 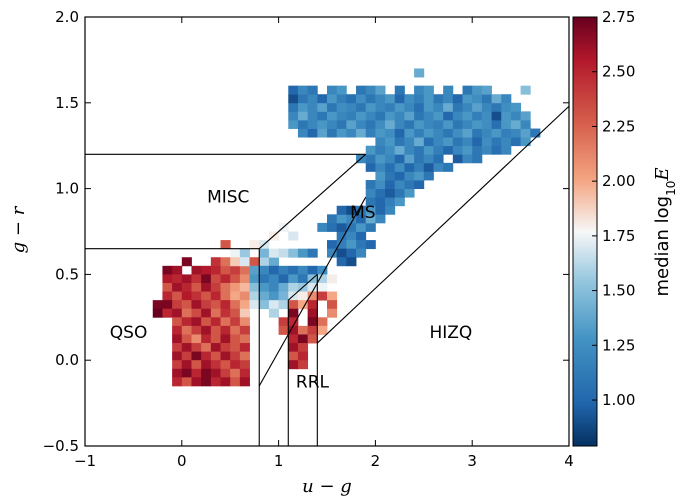 What do you see at coordinates (450, 333) in the screenshot?
I see `region-label-hizq: HIZQ` at bounding box center [450, 333].